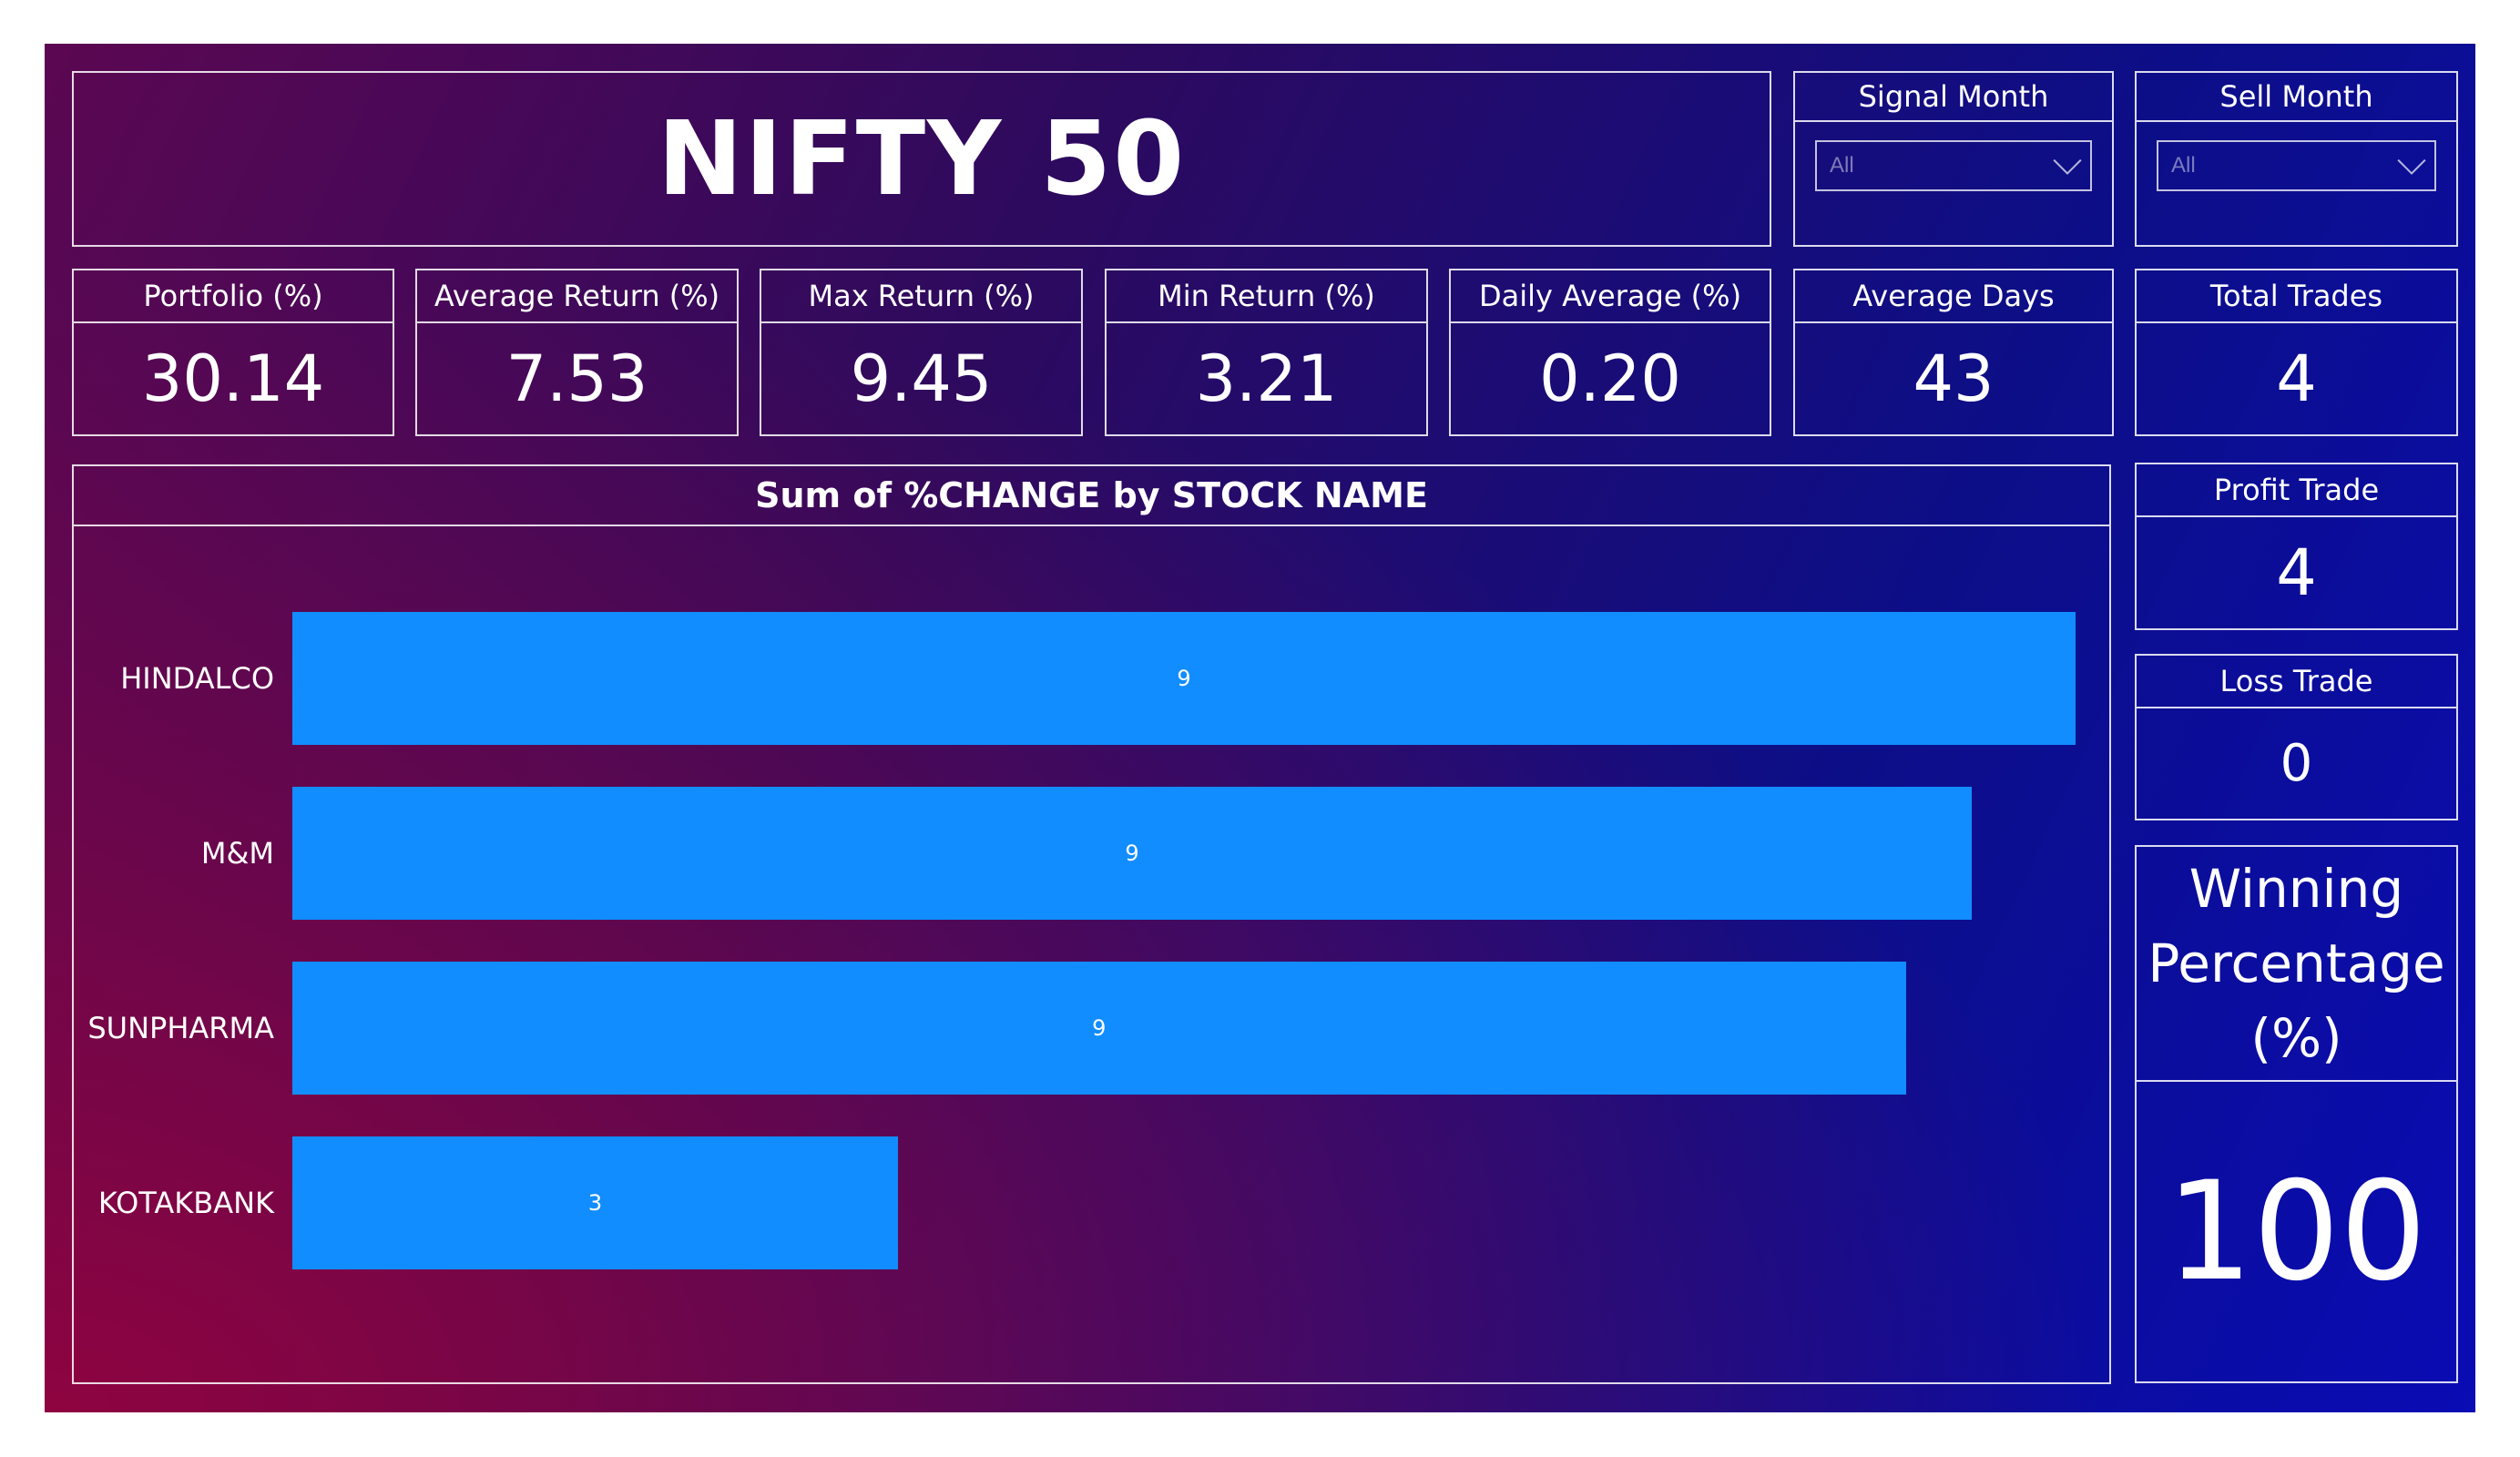 The image size is (2520, 1457). Describe the element at coordinates (2296, 296) in the screenshot. I see `kpi-label: Total Trades` at that location.